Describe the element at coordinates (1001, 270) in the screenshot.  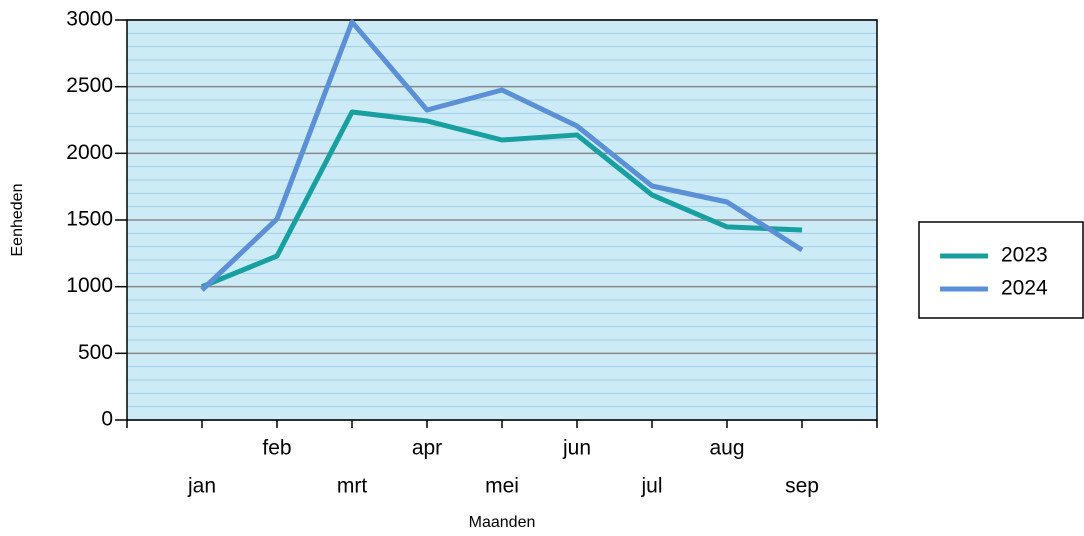
I see `legend-box` at that location.